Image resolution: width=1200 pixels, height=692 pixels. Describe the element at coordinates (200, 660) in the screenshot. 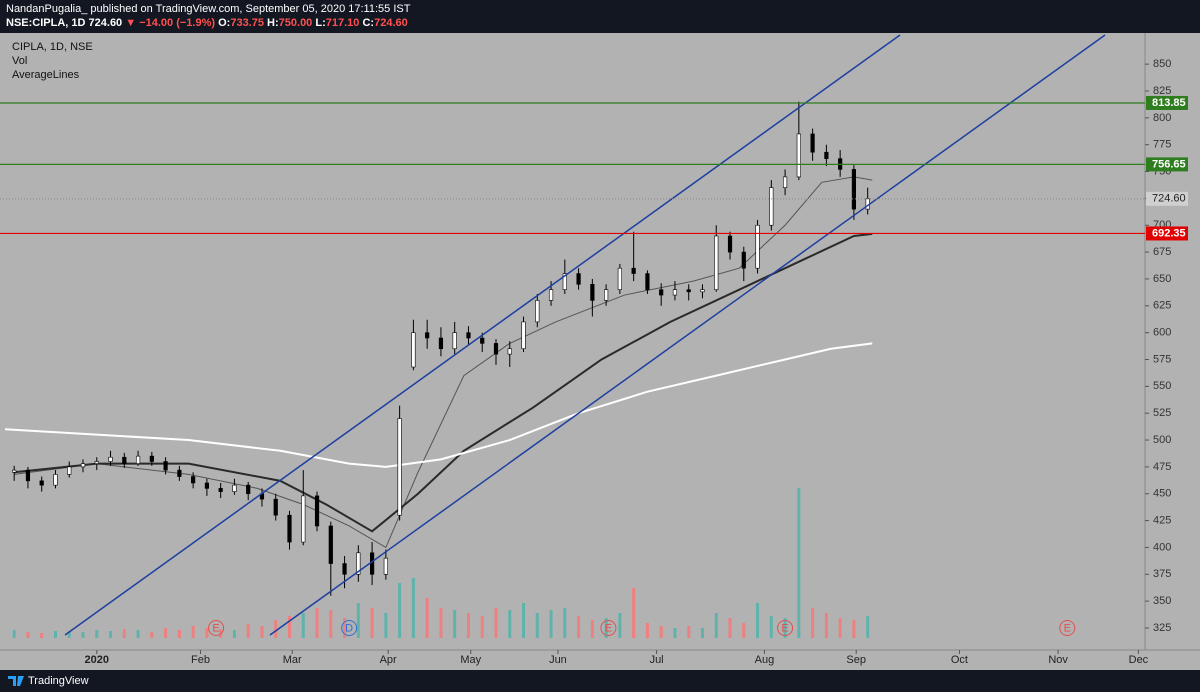

I see `x-tick-label: Feb` at that location.